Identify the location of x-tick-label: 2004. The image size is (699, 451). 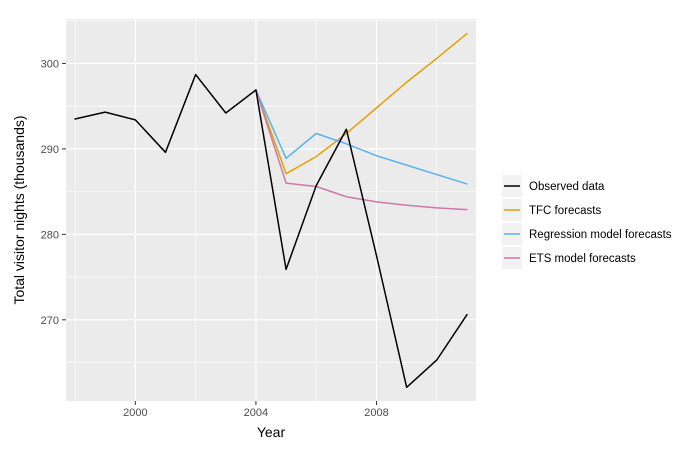
(256, 413).